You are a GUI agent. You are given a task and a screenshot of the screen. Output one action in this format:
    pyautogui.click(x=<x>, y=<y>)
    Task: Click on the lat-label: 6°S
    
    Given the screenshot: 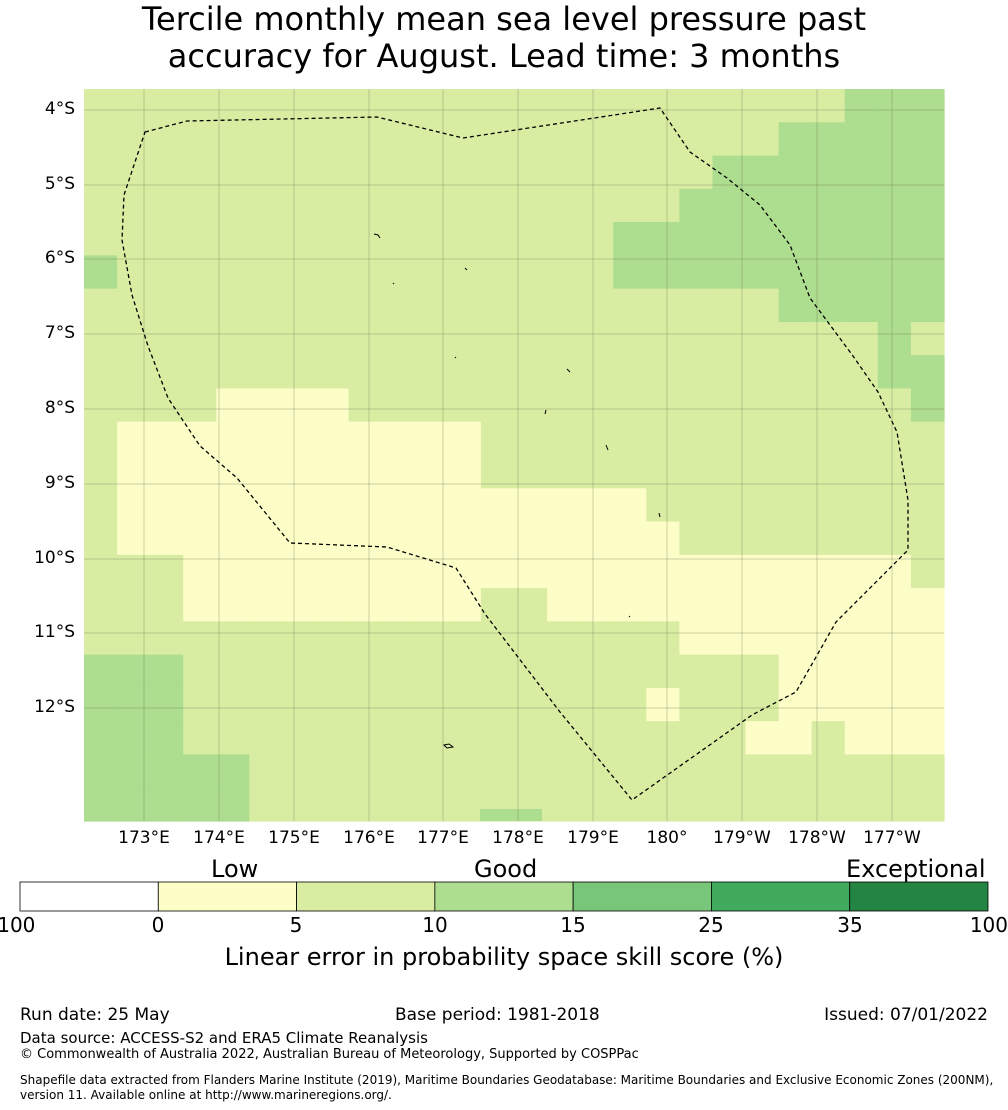 What is the action you would take?
    pyautogui.click(x=59, y=258)
    